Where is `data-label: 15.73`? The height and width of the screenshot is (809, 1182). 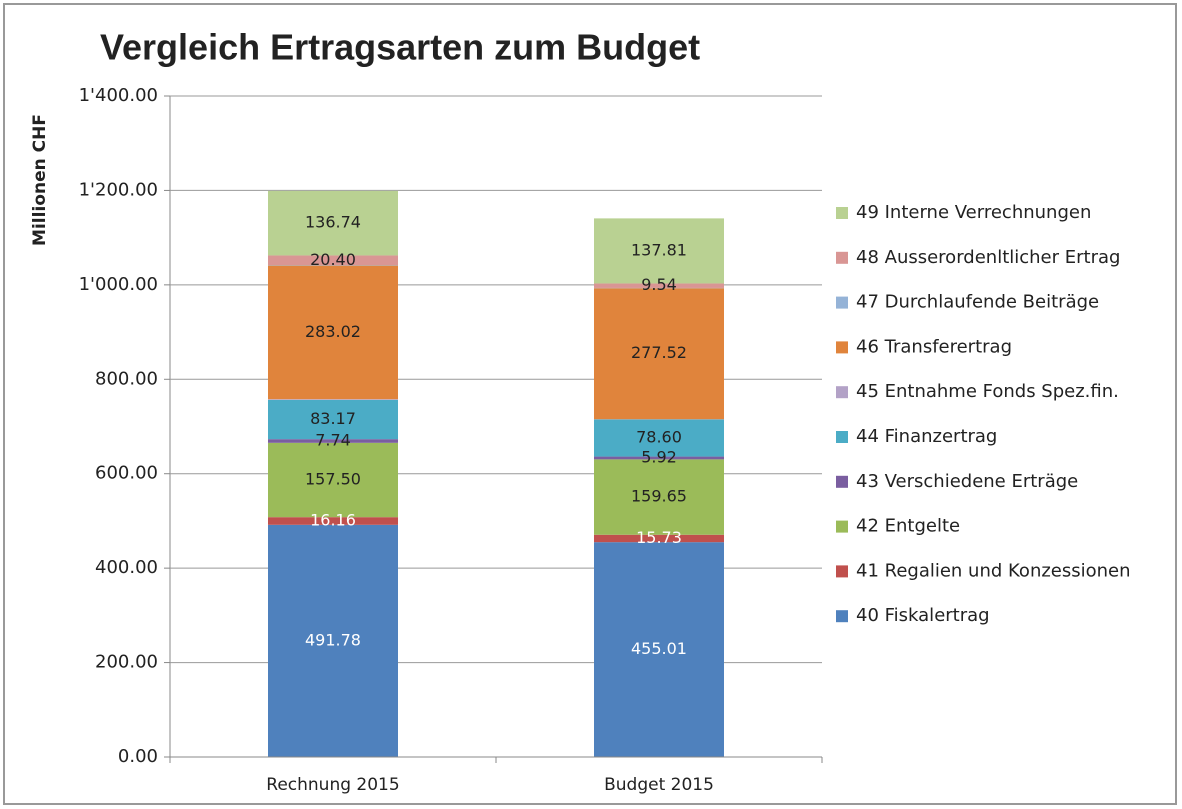 data-label: 15.73 is located at coordinates (659, 537).